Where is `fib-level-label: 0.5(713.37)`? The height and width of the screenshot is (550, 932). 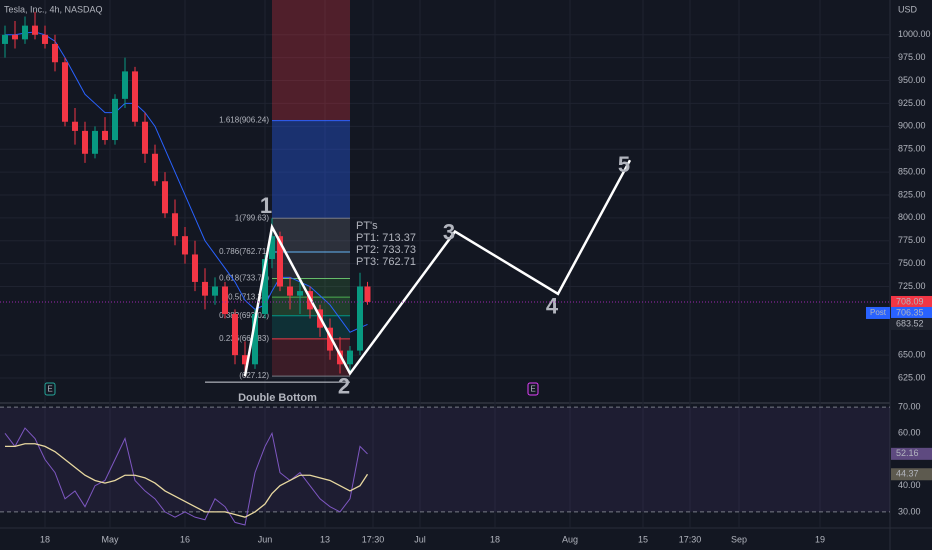
fib-level-label: 0.5(713.37) is located at coordinates (248, 296).